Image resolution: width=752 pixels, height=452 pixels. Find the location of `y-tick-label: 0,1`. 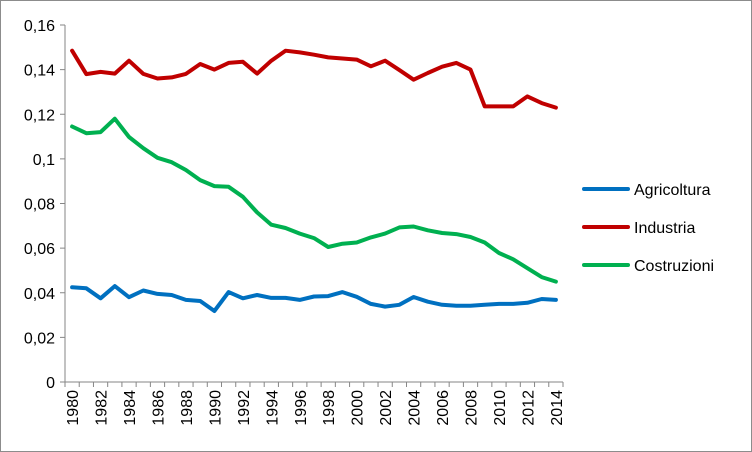

y-tick-label: 0,1 is located at coordinates (44, 160).